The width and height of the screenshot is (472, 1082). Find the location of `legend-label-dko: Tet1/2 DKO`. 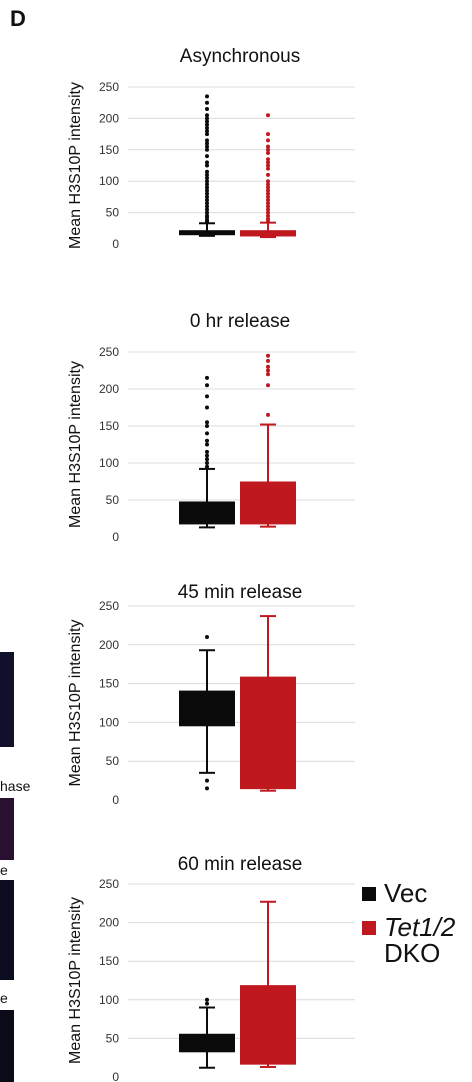

legend-label-dko: Tet1/2 DKO is located at coordinates (419, 940).